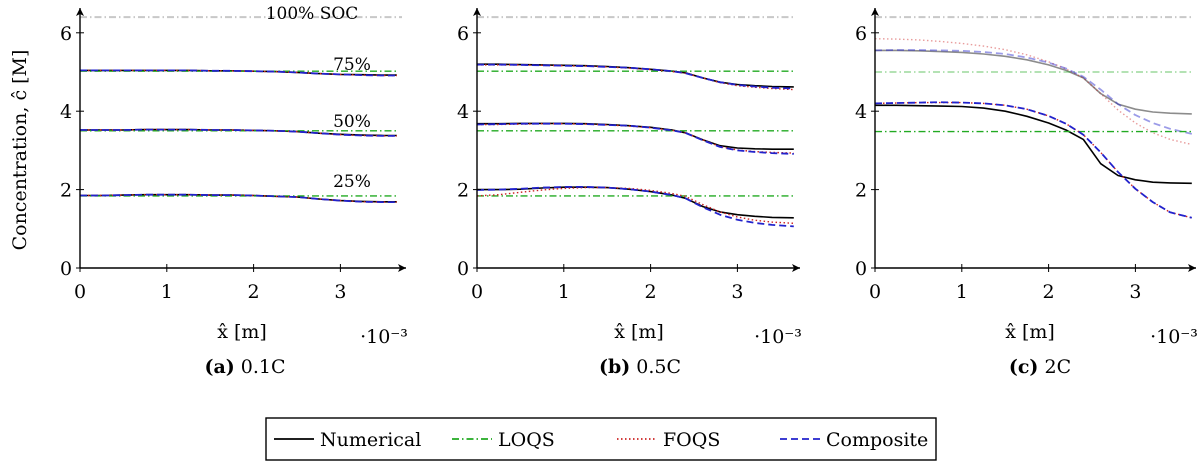 This screenshot has height=468, width=1203. What do you see at coordinates (691, 440) in the screenshot?
I see `legend-label: FOQS` at bounding box center [691, 440].